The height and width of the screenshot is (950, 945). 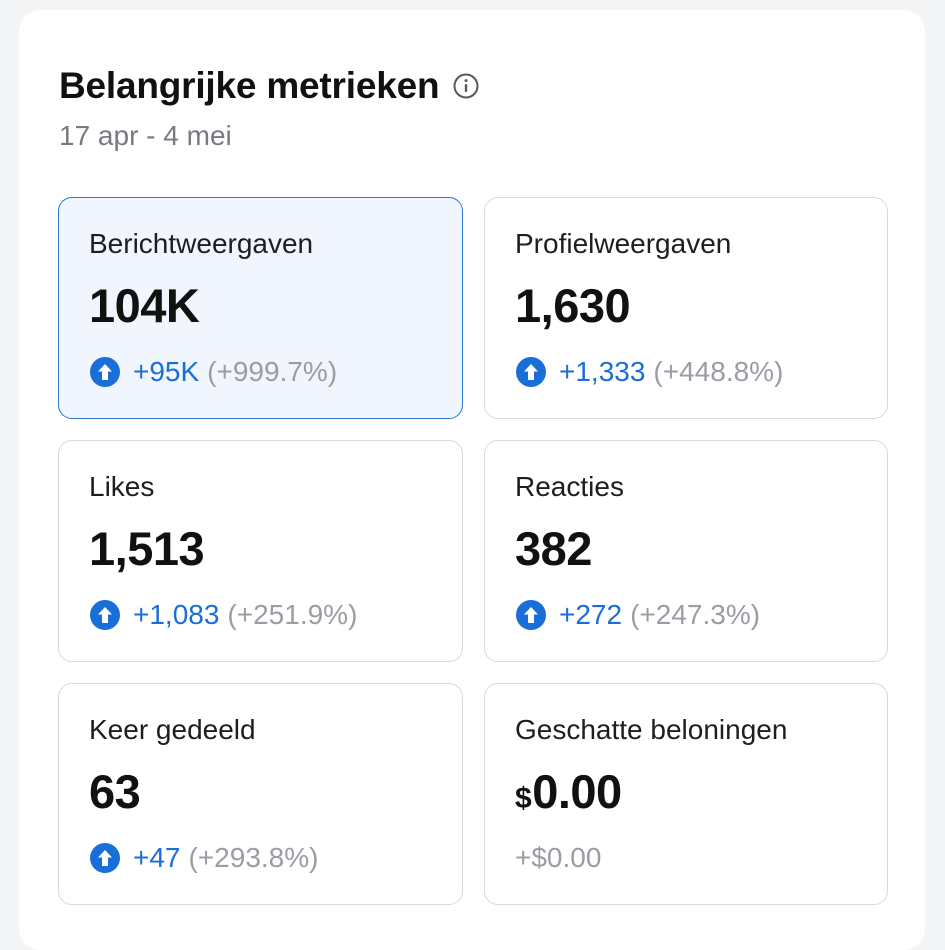 What do you see at coordinates (260, 308) in the screenshot?
I see `metric-card-post-views: Berichtweergaven 104K +95K (+999.7%)` at bounding box center [260, 308].